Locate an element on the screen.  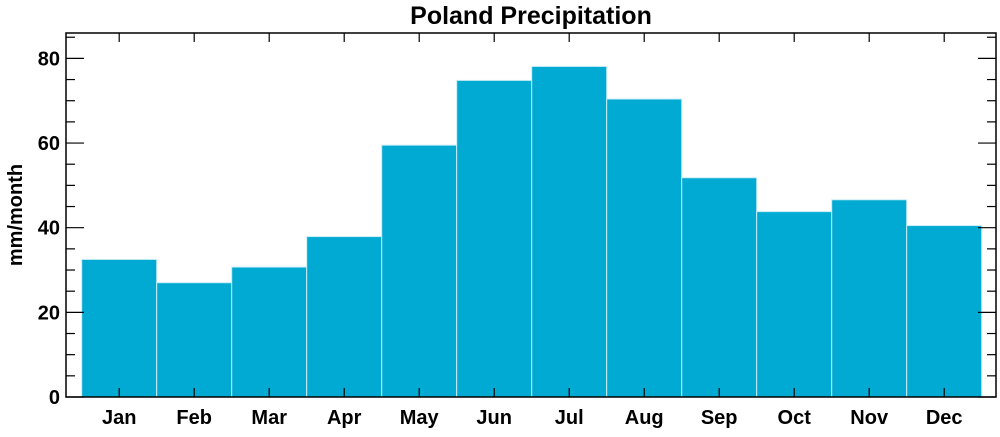
bar-dec is located at coordinates (944, 311).